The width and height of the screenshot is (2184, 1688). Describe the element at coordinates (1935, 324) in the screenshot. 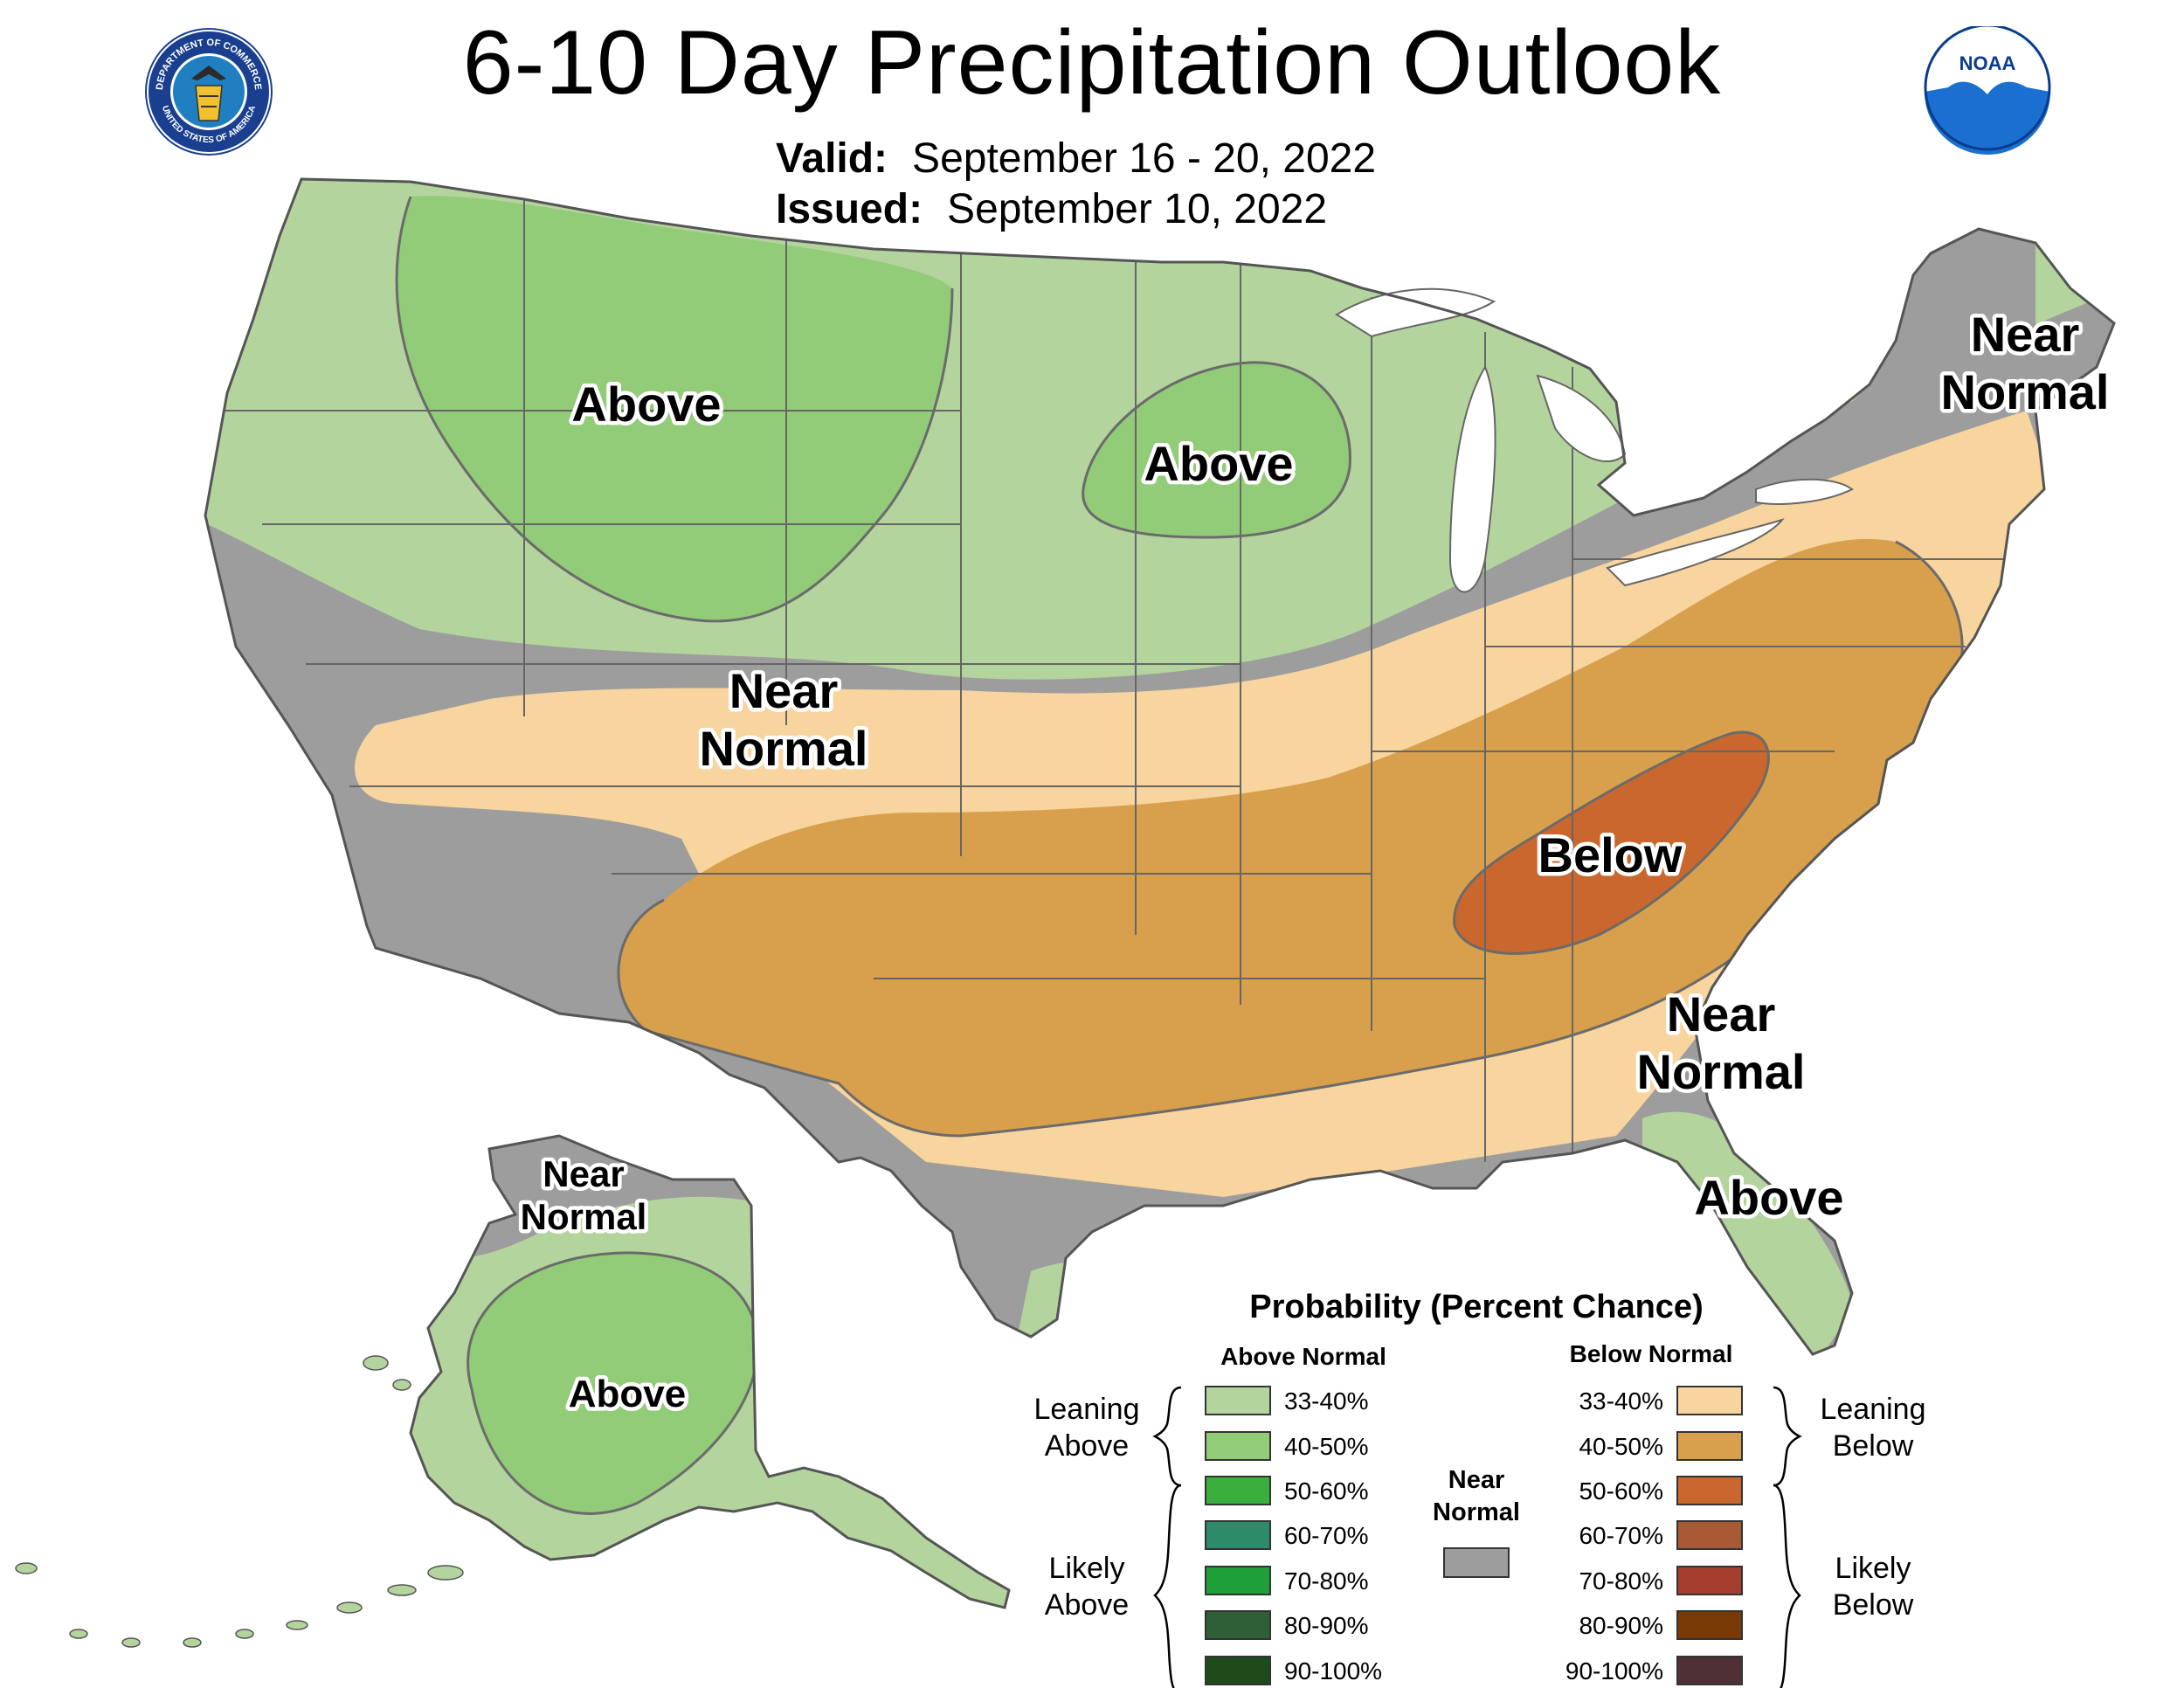

I see `near-normal-northeast` at that location.